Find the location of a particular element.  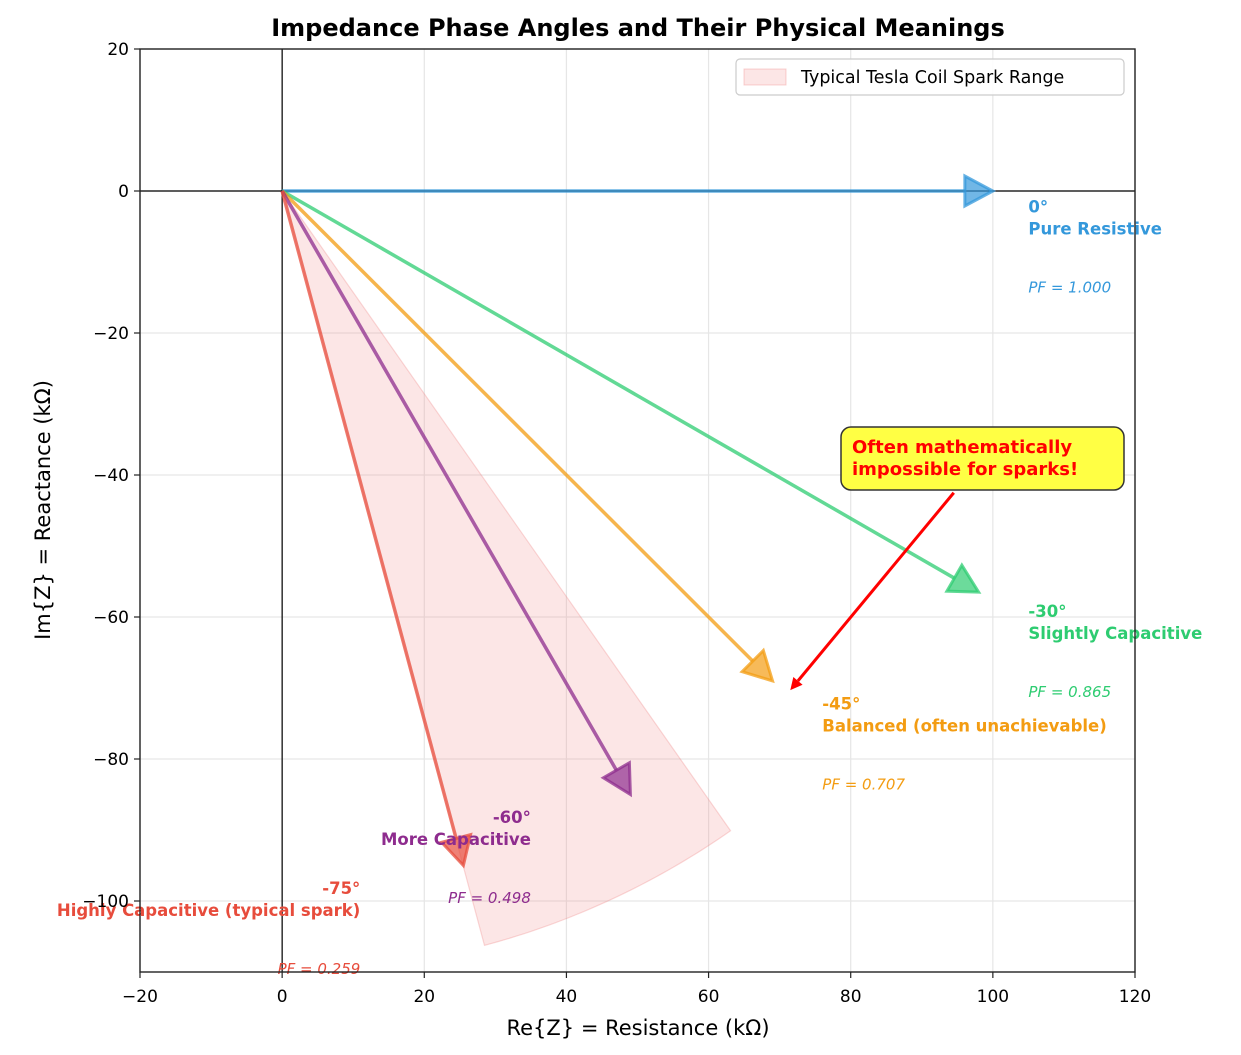

x-tick-label: 20 is located at coordinates (424, 997).